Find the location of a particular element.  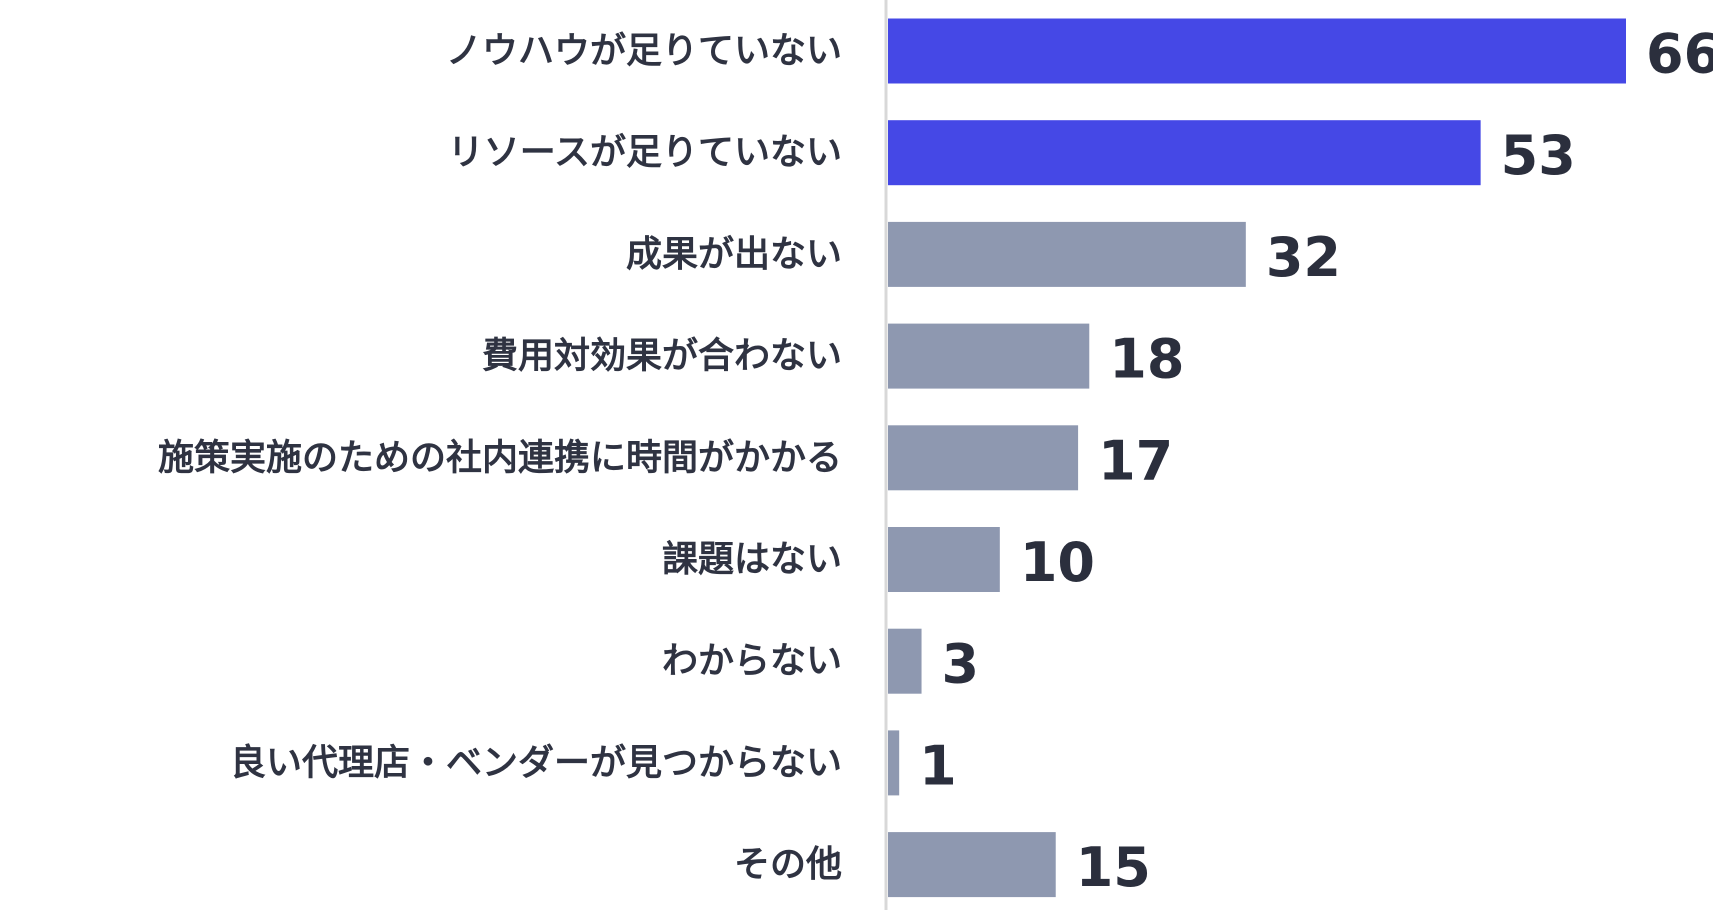

category-label-5: 施策実施のための社内連携に時間がかかる is located at coordinates (500, 457).